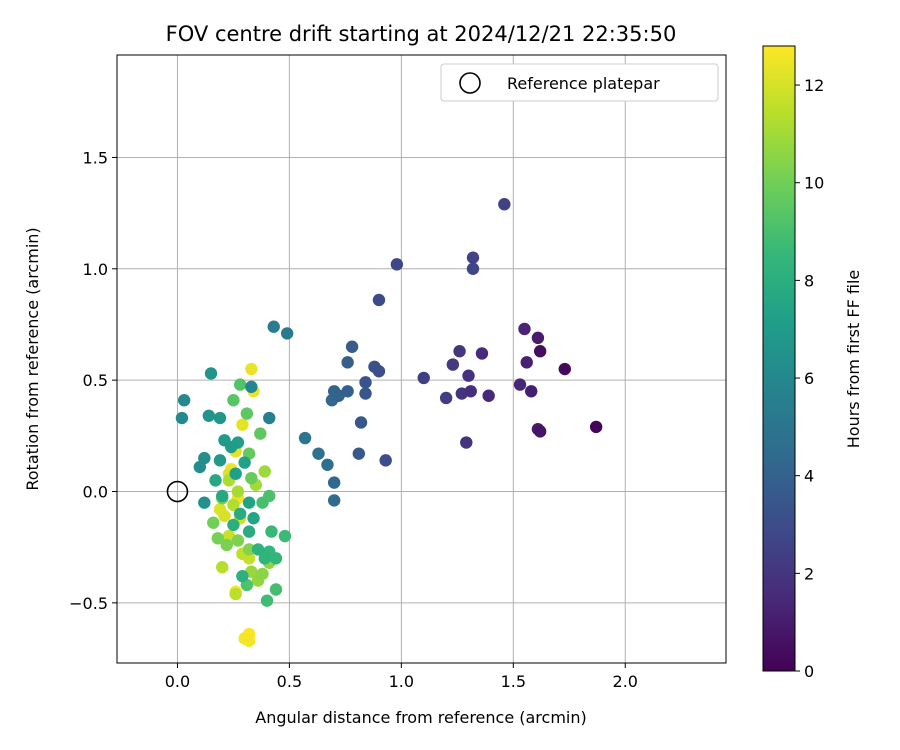 This screenshot has width=900, height=750. What do you see at coordinates (95, 492) in the screenshot?
I see `y-tick-label: 0.0` at bounding box center [95, 492].